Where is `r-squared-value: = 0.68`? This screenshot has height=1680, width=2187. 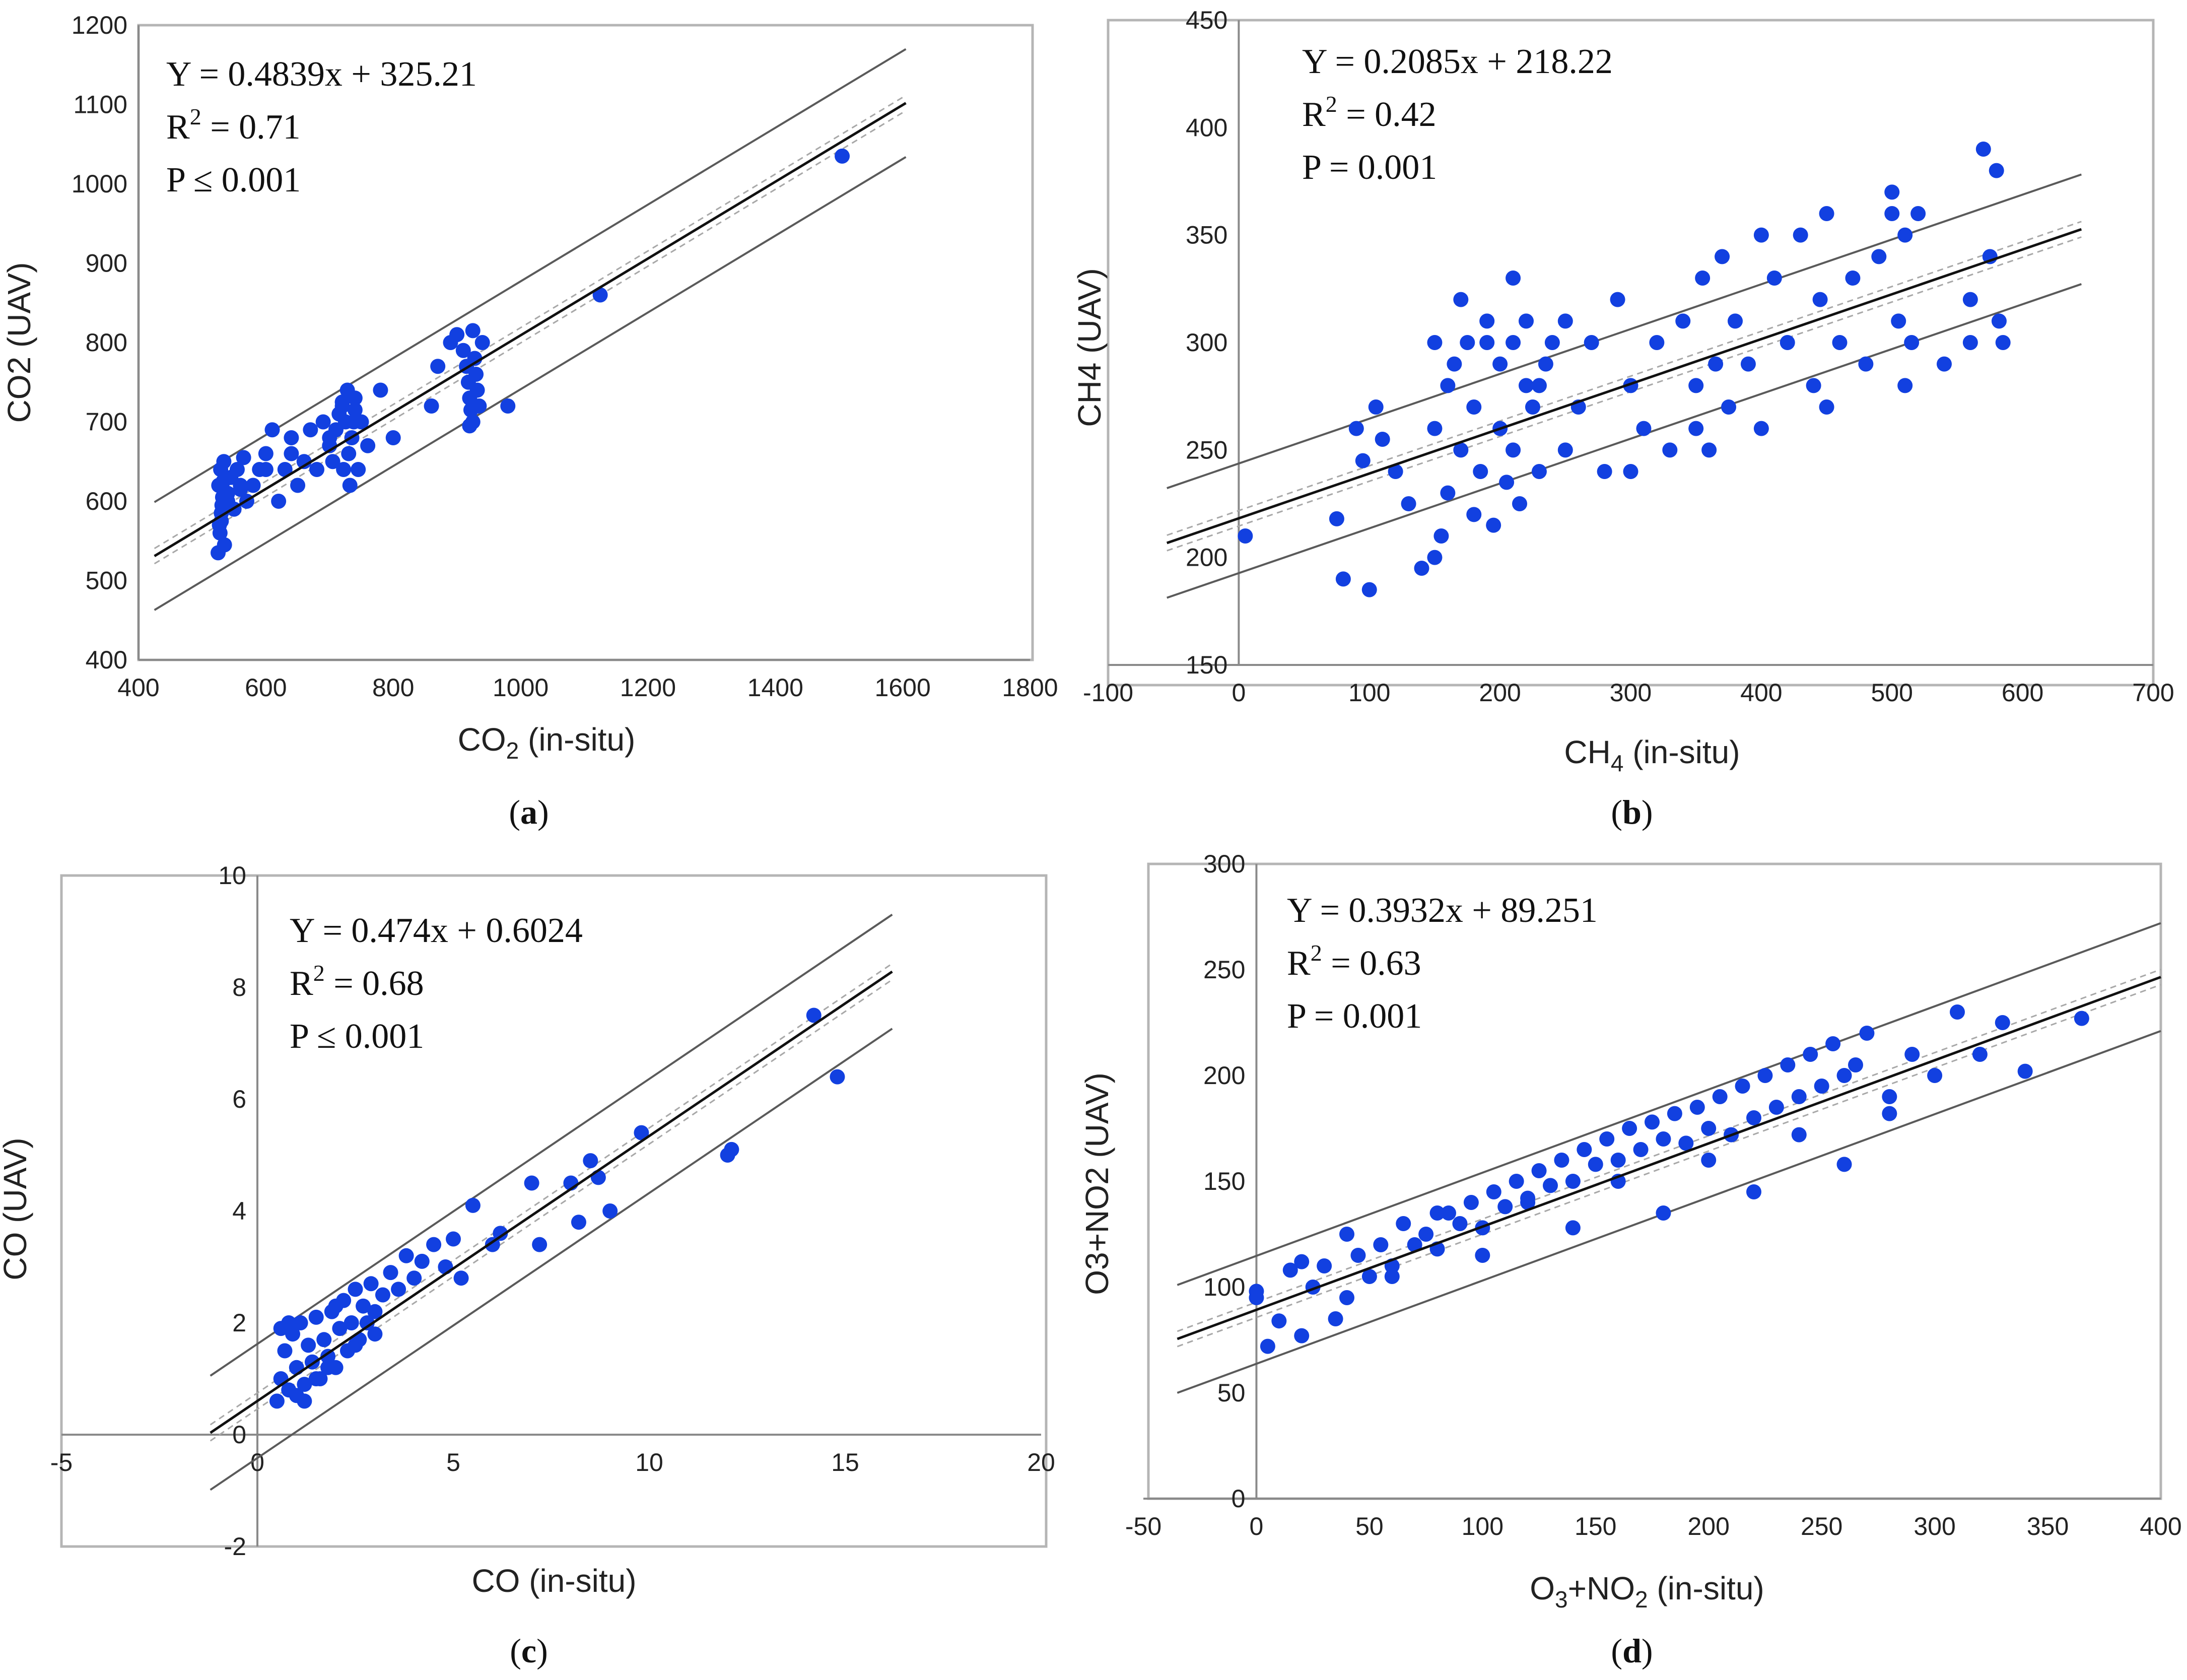
r-squared-value: = 0.68 is located at coordinates (374, 983).